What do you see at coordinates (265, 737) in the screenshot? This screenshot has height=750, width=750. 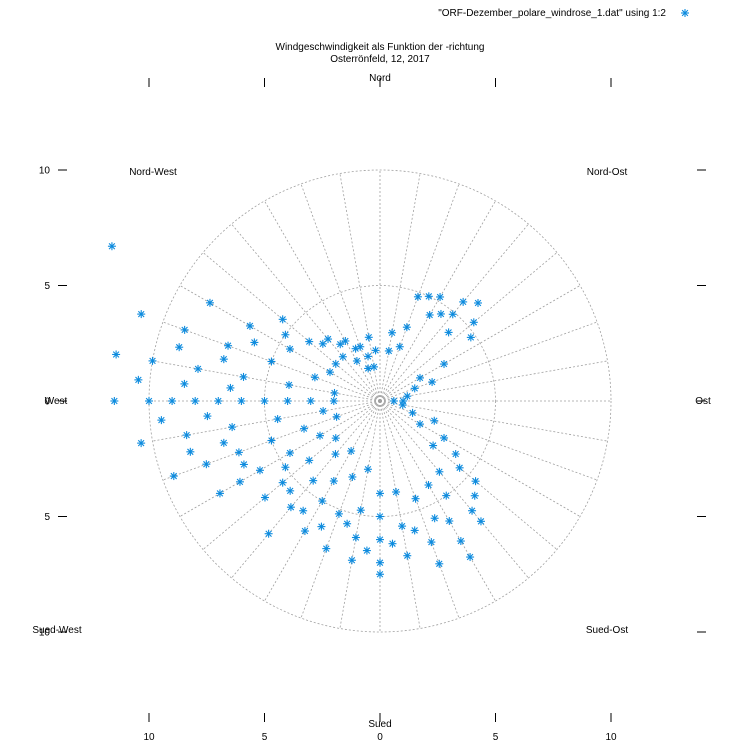 I see `bottom-tick-label: 5` at bounding box center [265, 737].